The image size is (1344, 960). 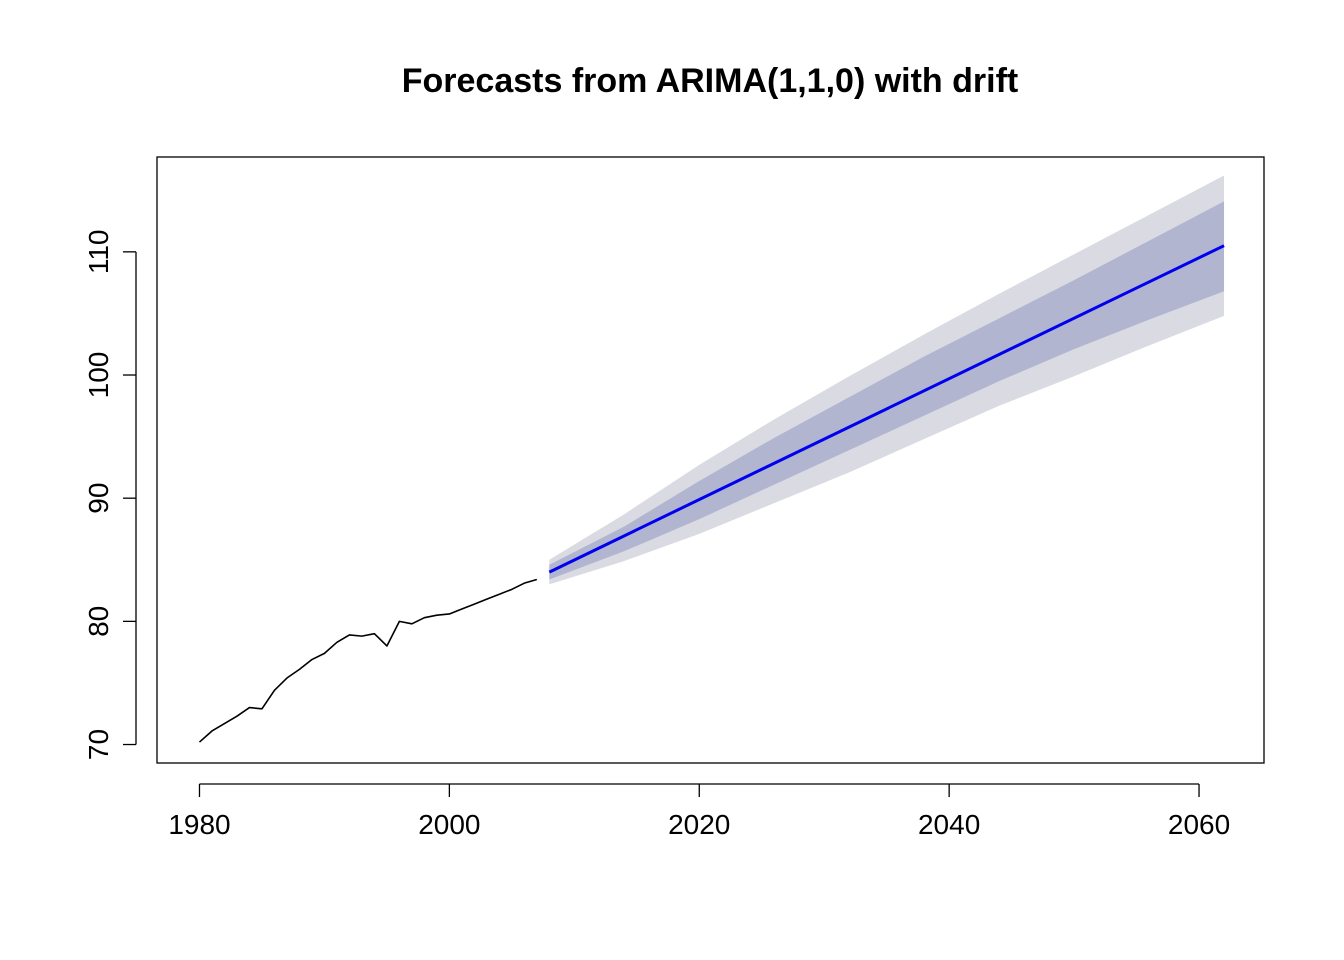 What do you see at coordinates (699, 824) in the screenshot?
I see `x-tick-label: 2020` at bounding box center [699, 824].